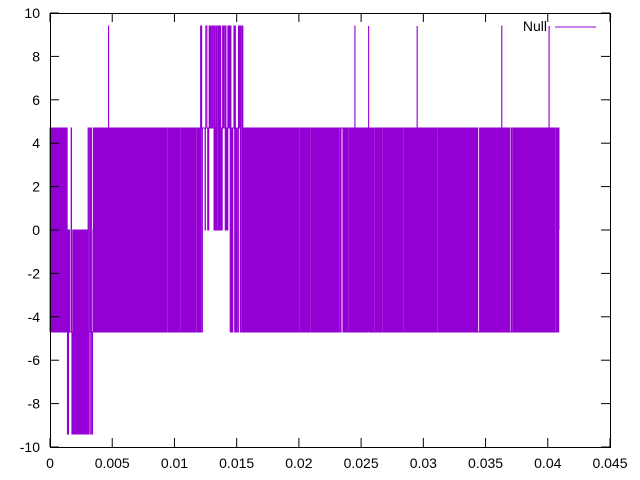 The image size is (640, 480). What do you see at coordinates (30, 447) in the screenshot?
I see `y-tick-label-0: -10` at bounding box center [30, 447].